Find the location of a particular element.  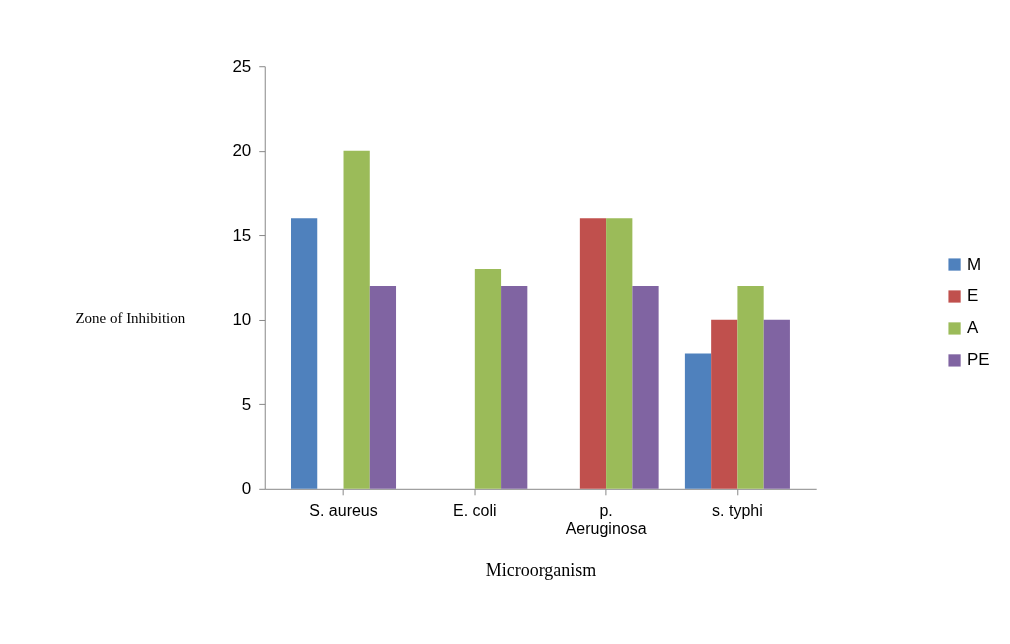

x-tick-label: S. aureus is located at coordinates (343, 511).